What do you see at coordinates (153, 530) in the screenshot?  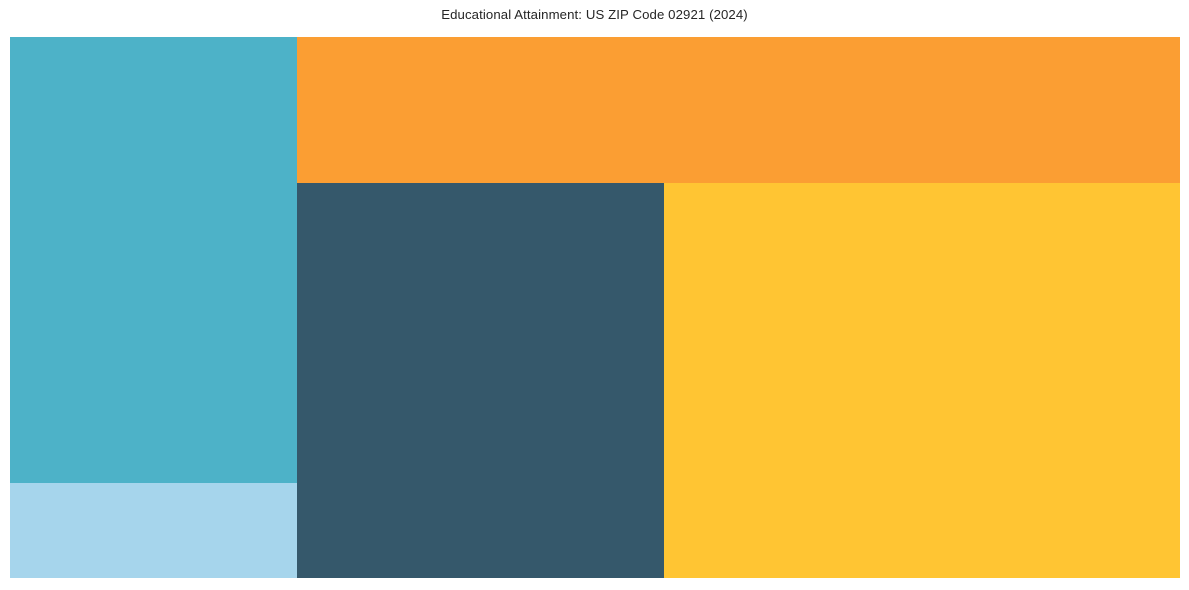 I see `treemap-tile-graduate-or-professional-degree: Graduate or professional degree` at bounding box center [153, 530].